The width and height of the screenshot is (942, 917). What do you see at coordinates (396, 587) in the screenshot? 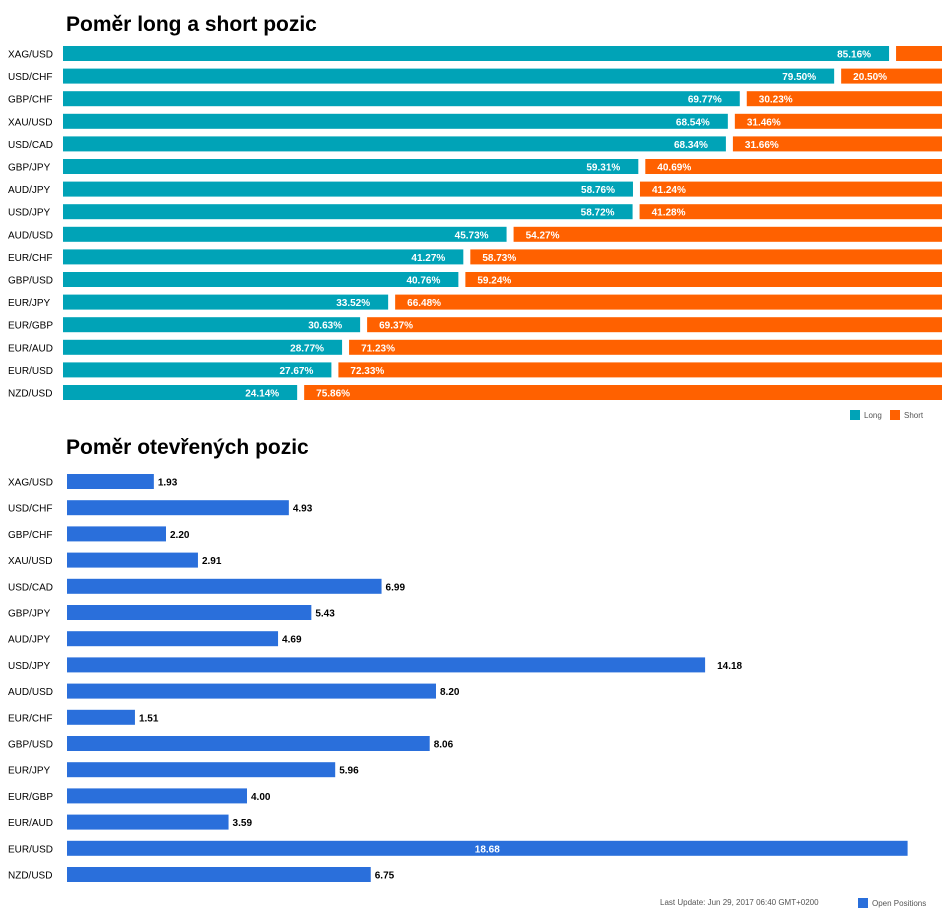
I see `open-positions-value-label: 6.99` at bounding box center [396, 587].